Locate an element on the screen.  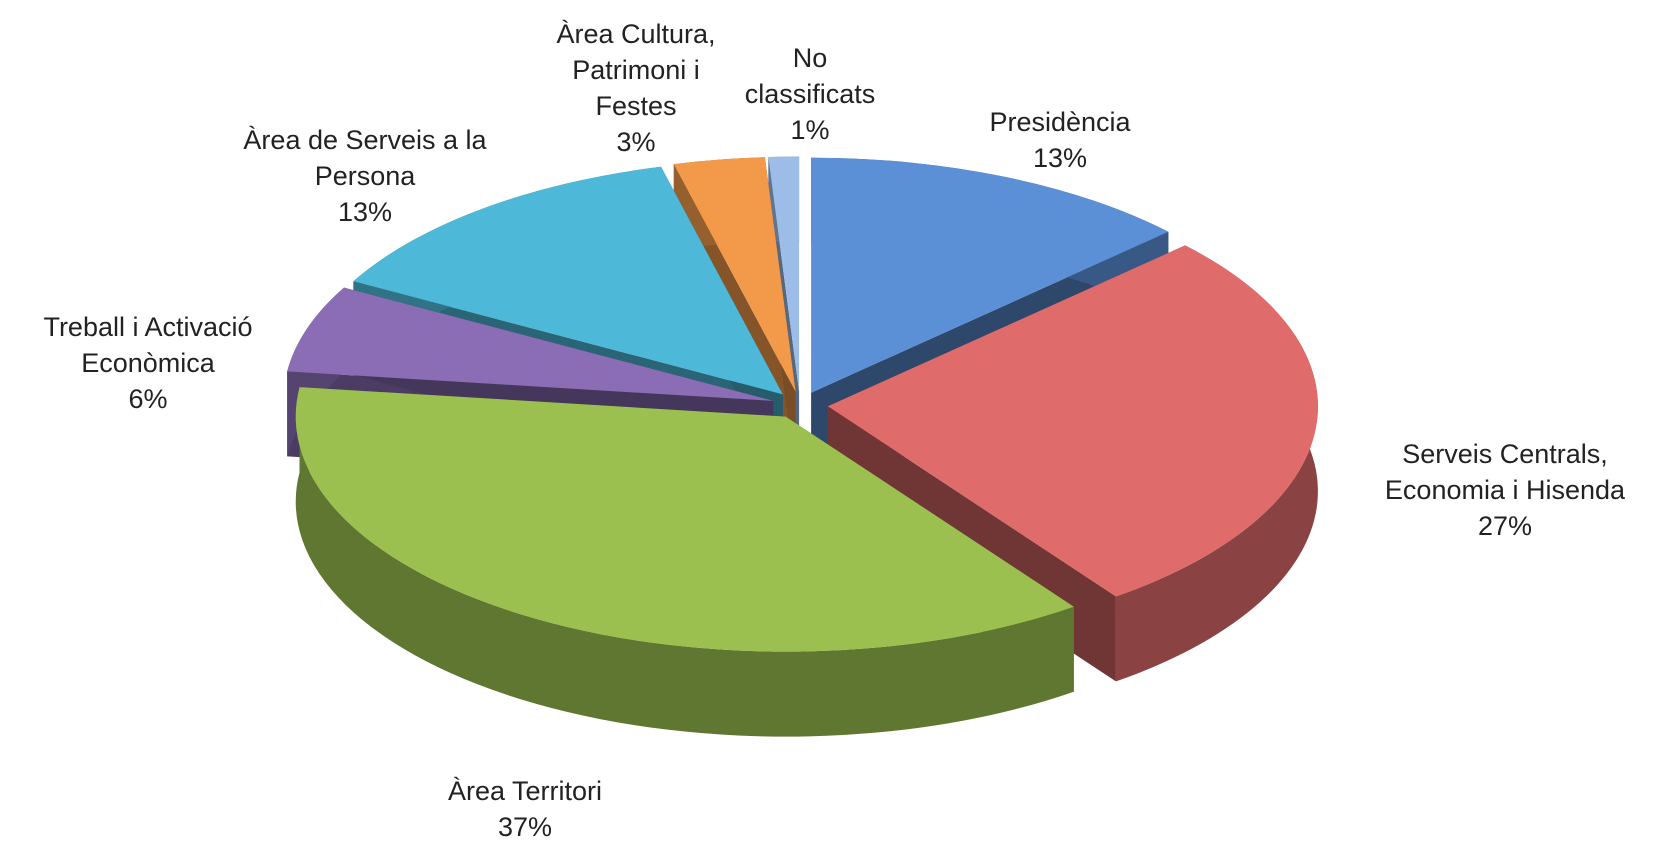
slice-label: Treball i Activació Econòmica 6% is located at coordinates (148, 363).